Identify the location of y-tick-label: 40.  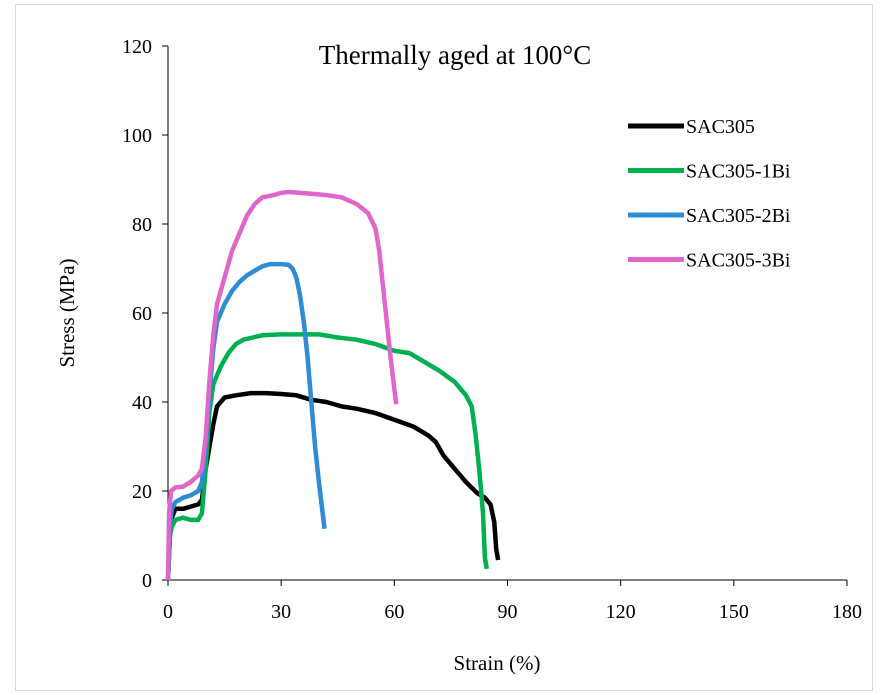
(142, 403).